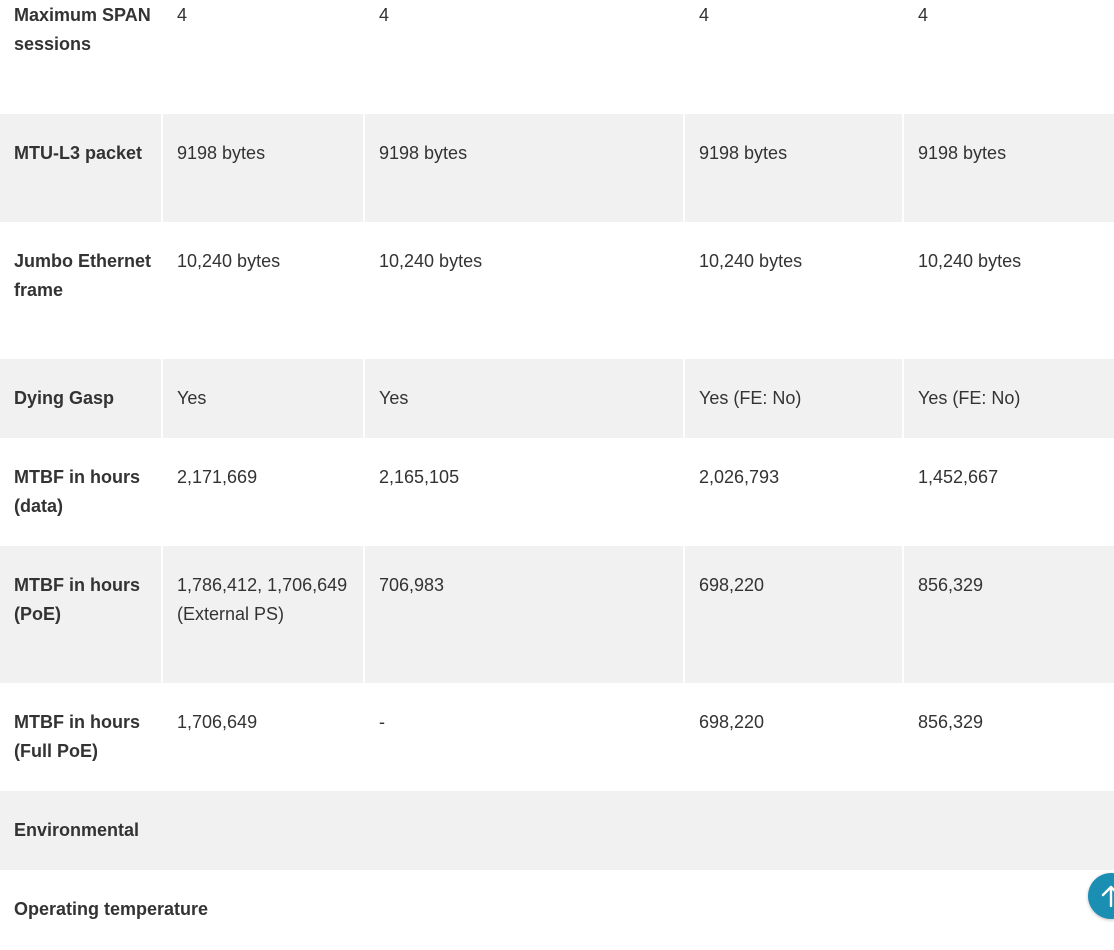 The height and width of the screenshot is (950, 1114). I want to click on table-cell: 2,165,105, so click(523, 492).